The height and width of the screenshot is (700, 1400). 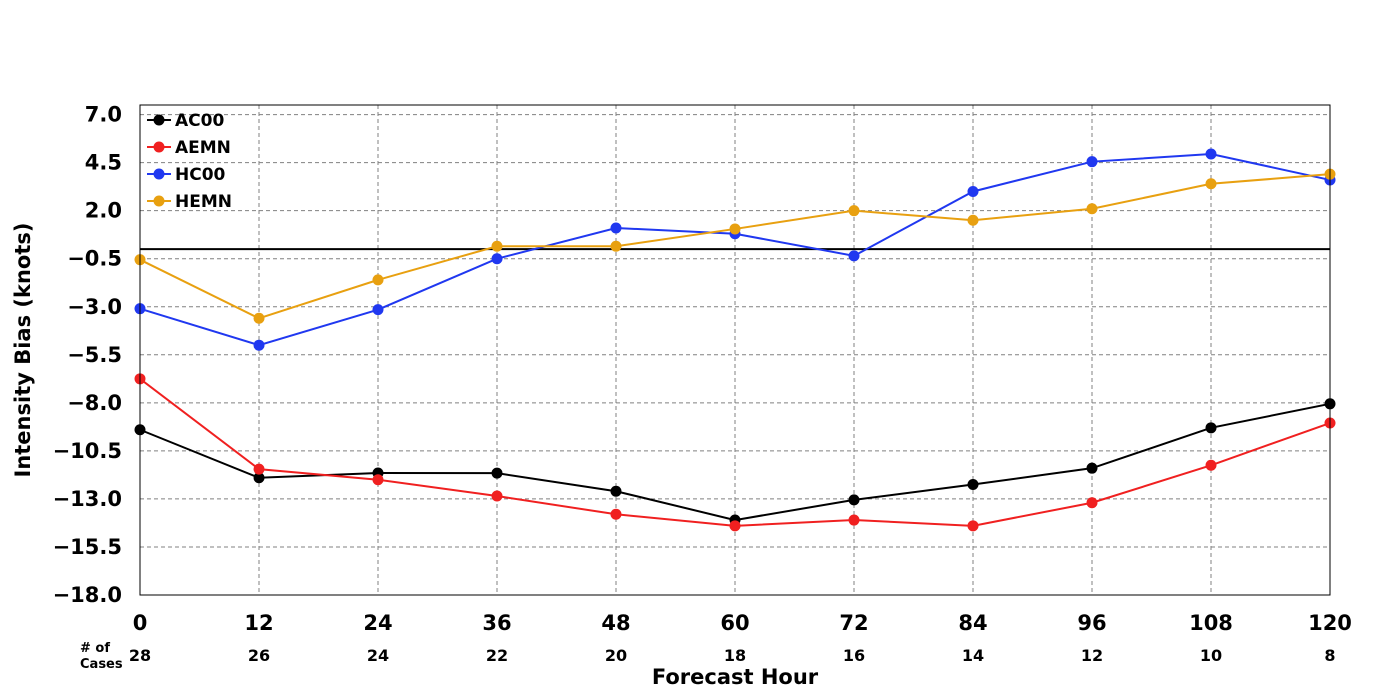 I want to click on y-tick-label: −8.0, so click(x=94, y=403).